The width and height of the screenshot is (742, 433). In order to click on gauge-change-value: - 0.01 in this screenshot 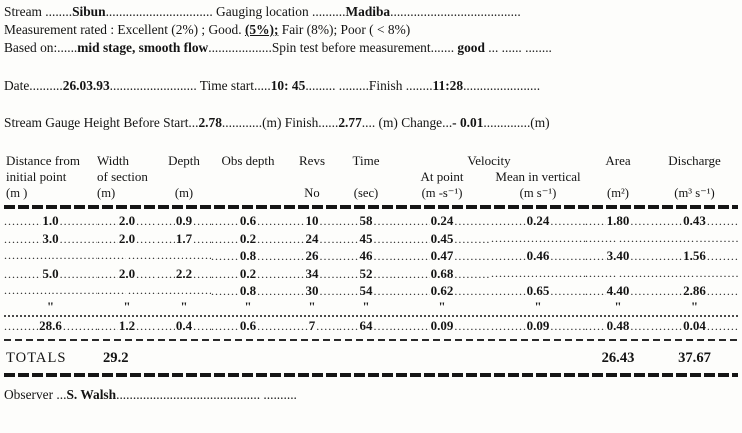, I will do `click(468, 122)`.